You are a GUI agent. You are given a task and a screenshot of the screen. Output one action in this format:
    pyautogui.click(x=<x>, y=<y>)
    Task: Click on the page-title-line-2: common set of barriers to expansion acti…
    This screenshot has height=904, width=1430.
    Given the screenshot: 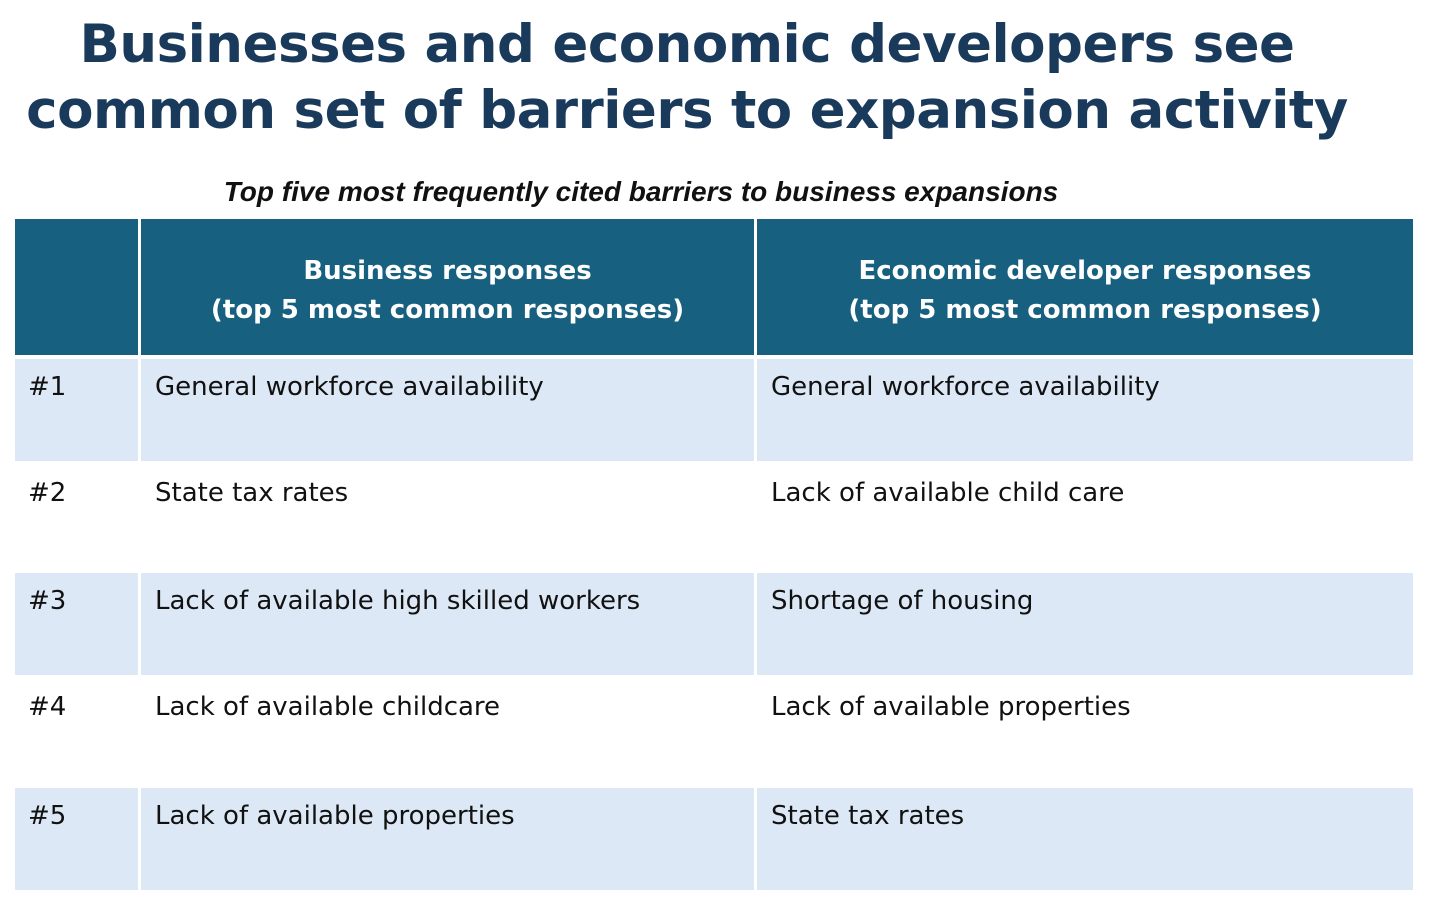 What is the action you would take?
    pyautogui.click(x=687, y=110)
    